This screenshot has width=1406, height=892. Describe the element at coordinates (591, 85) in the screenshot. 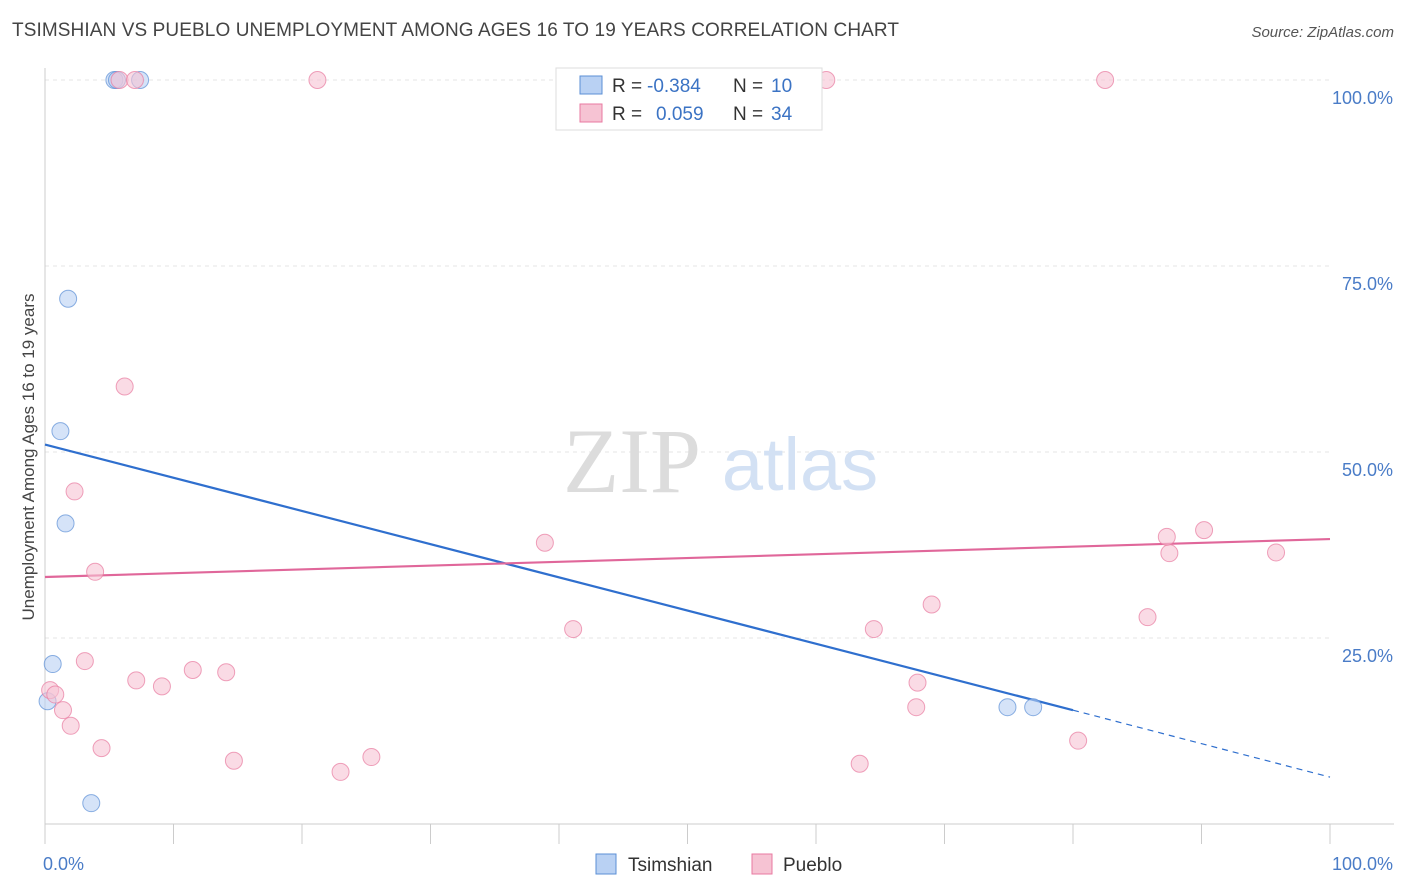

I see `legend-swatch-tsimshian` at that location.